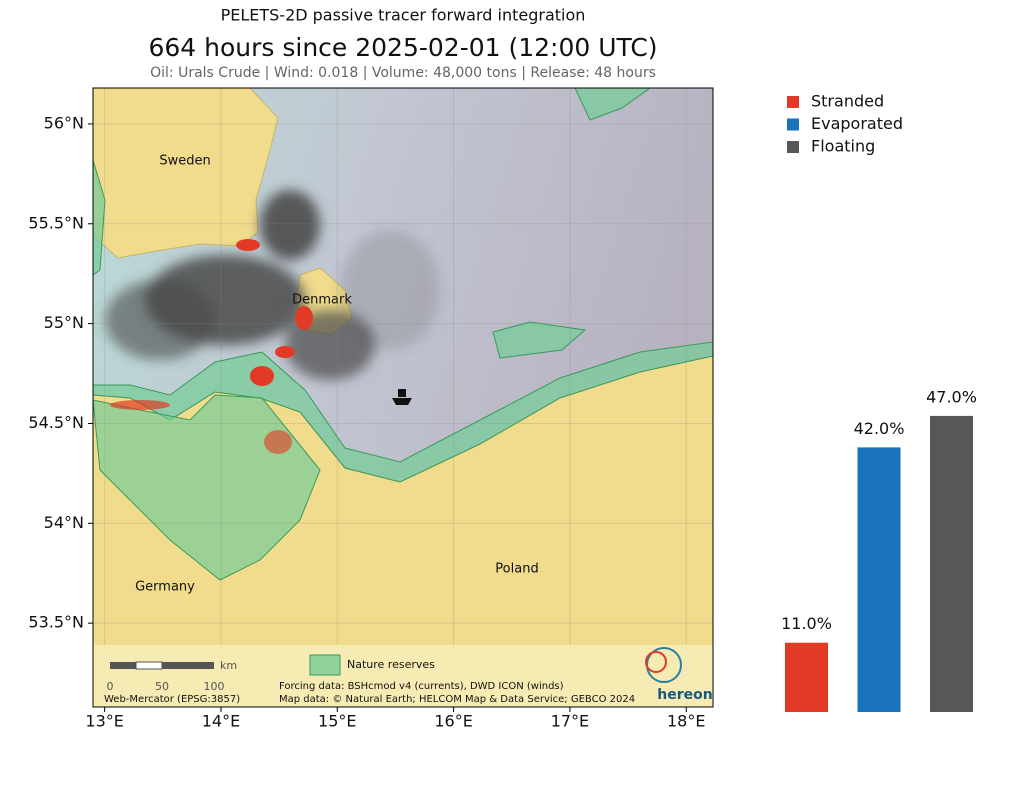  What do you see at coordinates (539, 340) in the screenshot?
I see `reserve-bank` at bounding box center [539, 340].